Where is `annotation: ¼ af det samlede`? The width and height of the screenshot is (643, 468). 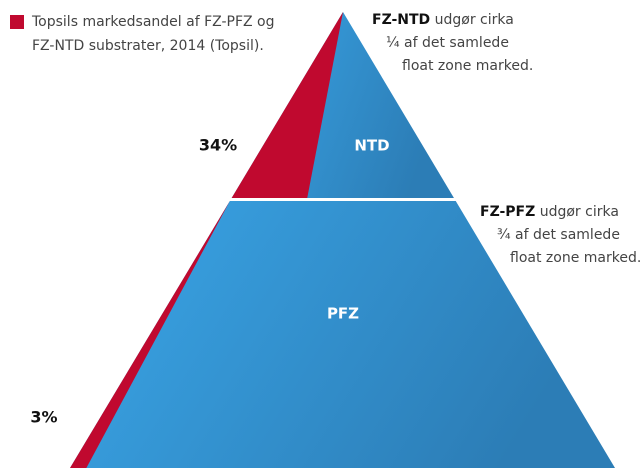
annotation: ¼ af det samlede is located at coordinates (447, 43).